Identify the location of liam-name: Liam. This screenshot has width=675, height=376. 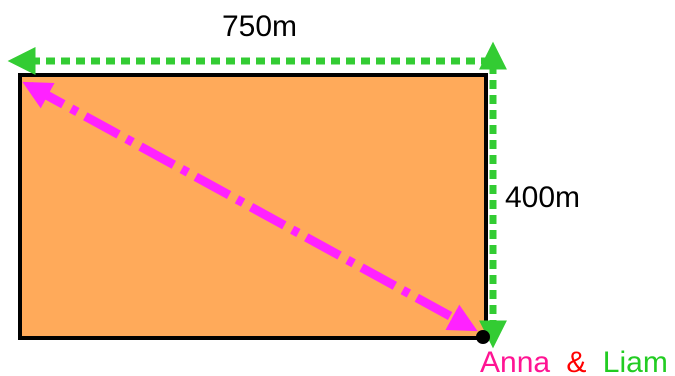
(635, 361).